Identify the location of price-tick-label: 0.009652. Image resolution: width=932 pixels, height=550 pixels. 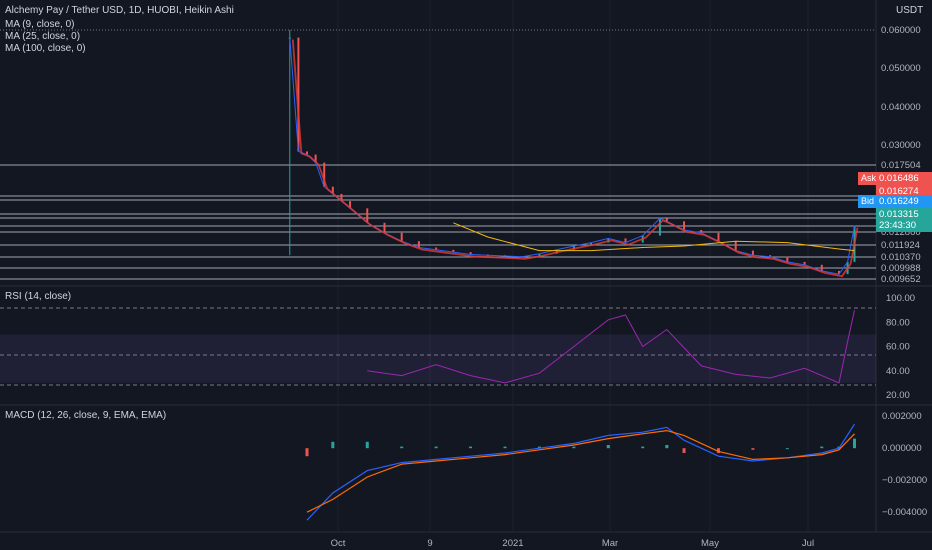
(901, 279).